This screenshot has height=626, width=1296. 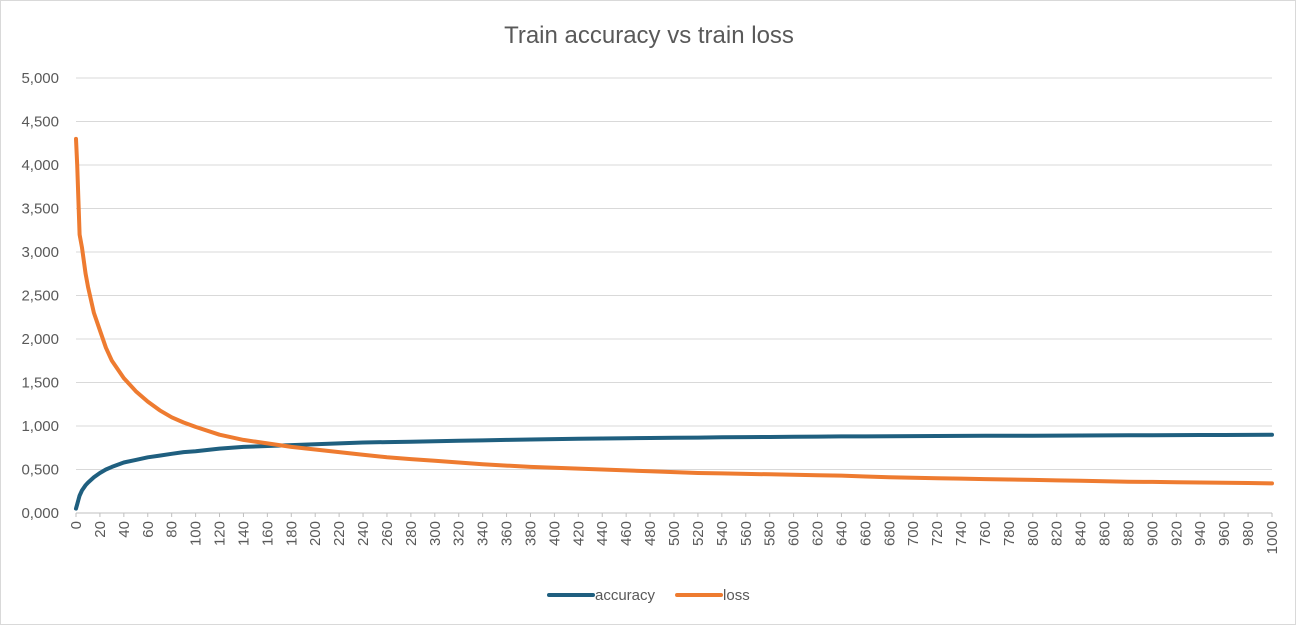 What do you see at coordinates (267, 533) in the screenshot?
I see `x-tick-label: 160` at bounding box center [267, 533].